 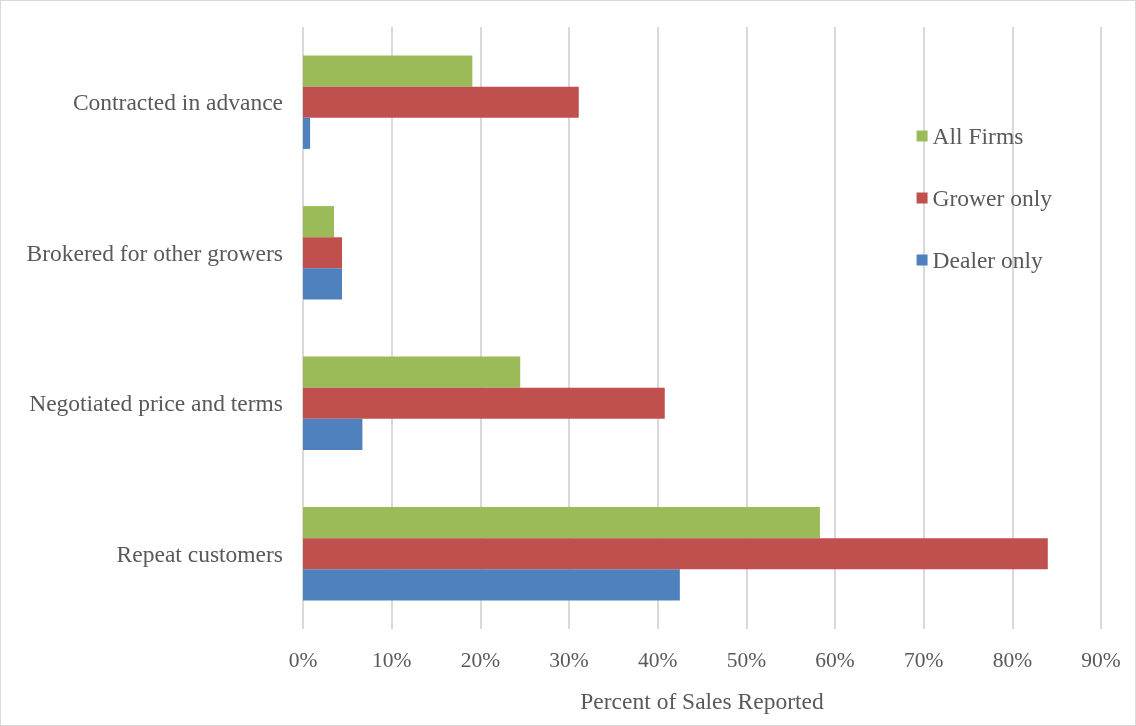 What do you see at coordinates (835, 660) in the screenshot?
I see `x-tick-label: 60%` at bounding box center [835, 660].